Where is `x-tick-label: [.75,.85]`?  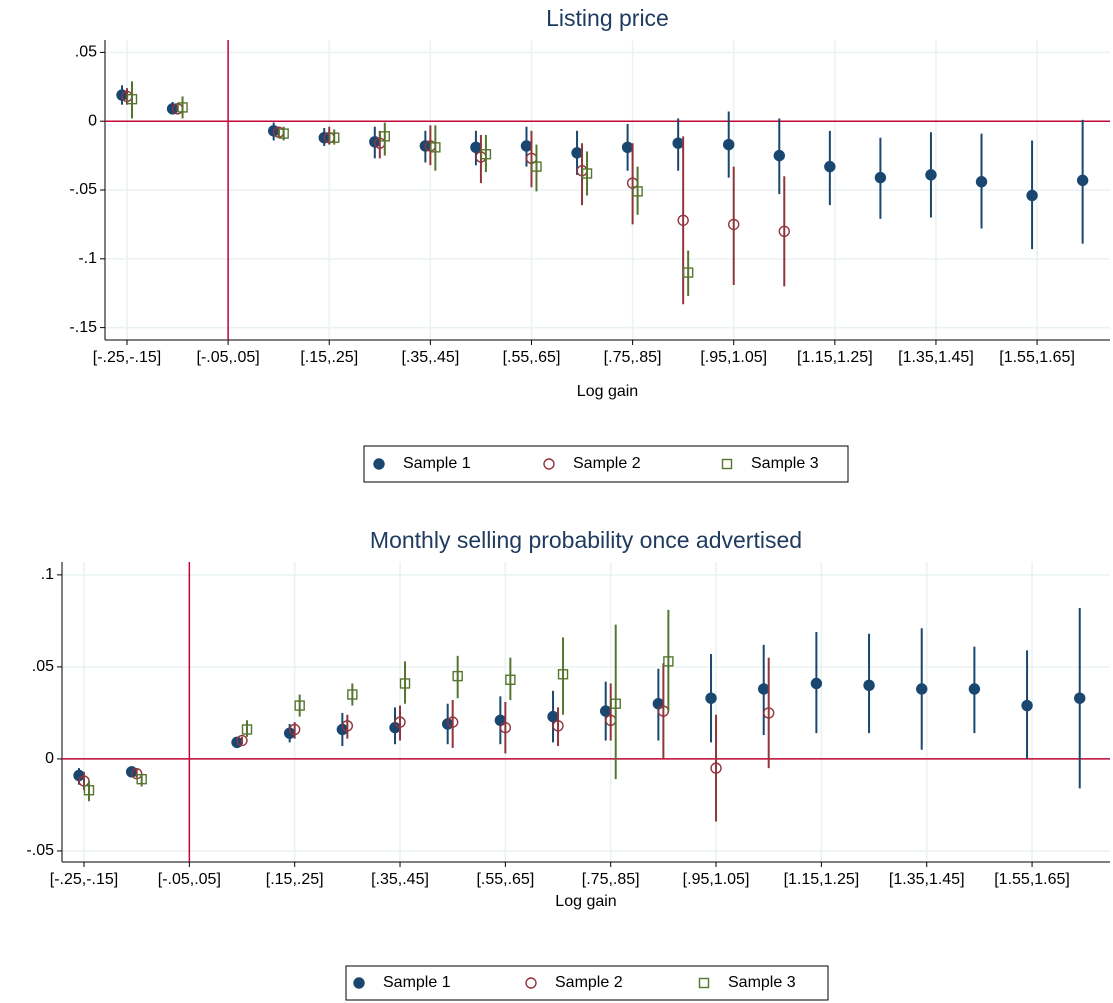
x-tick-label: [.75,.85] is located at coordinates (633, 357).